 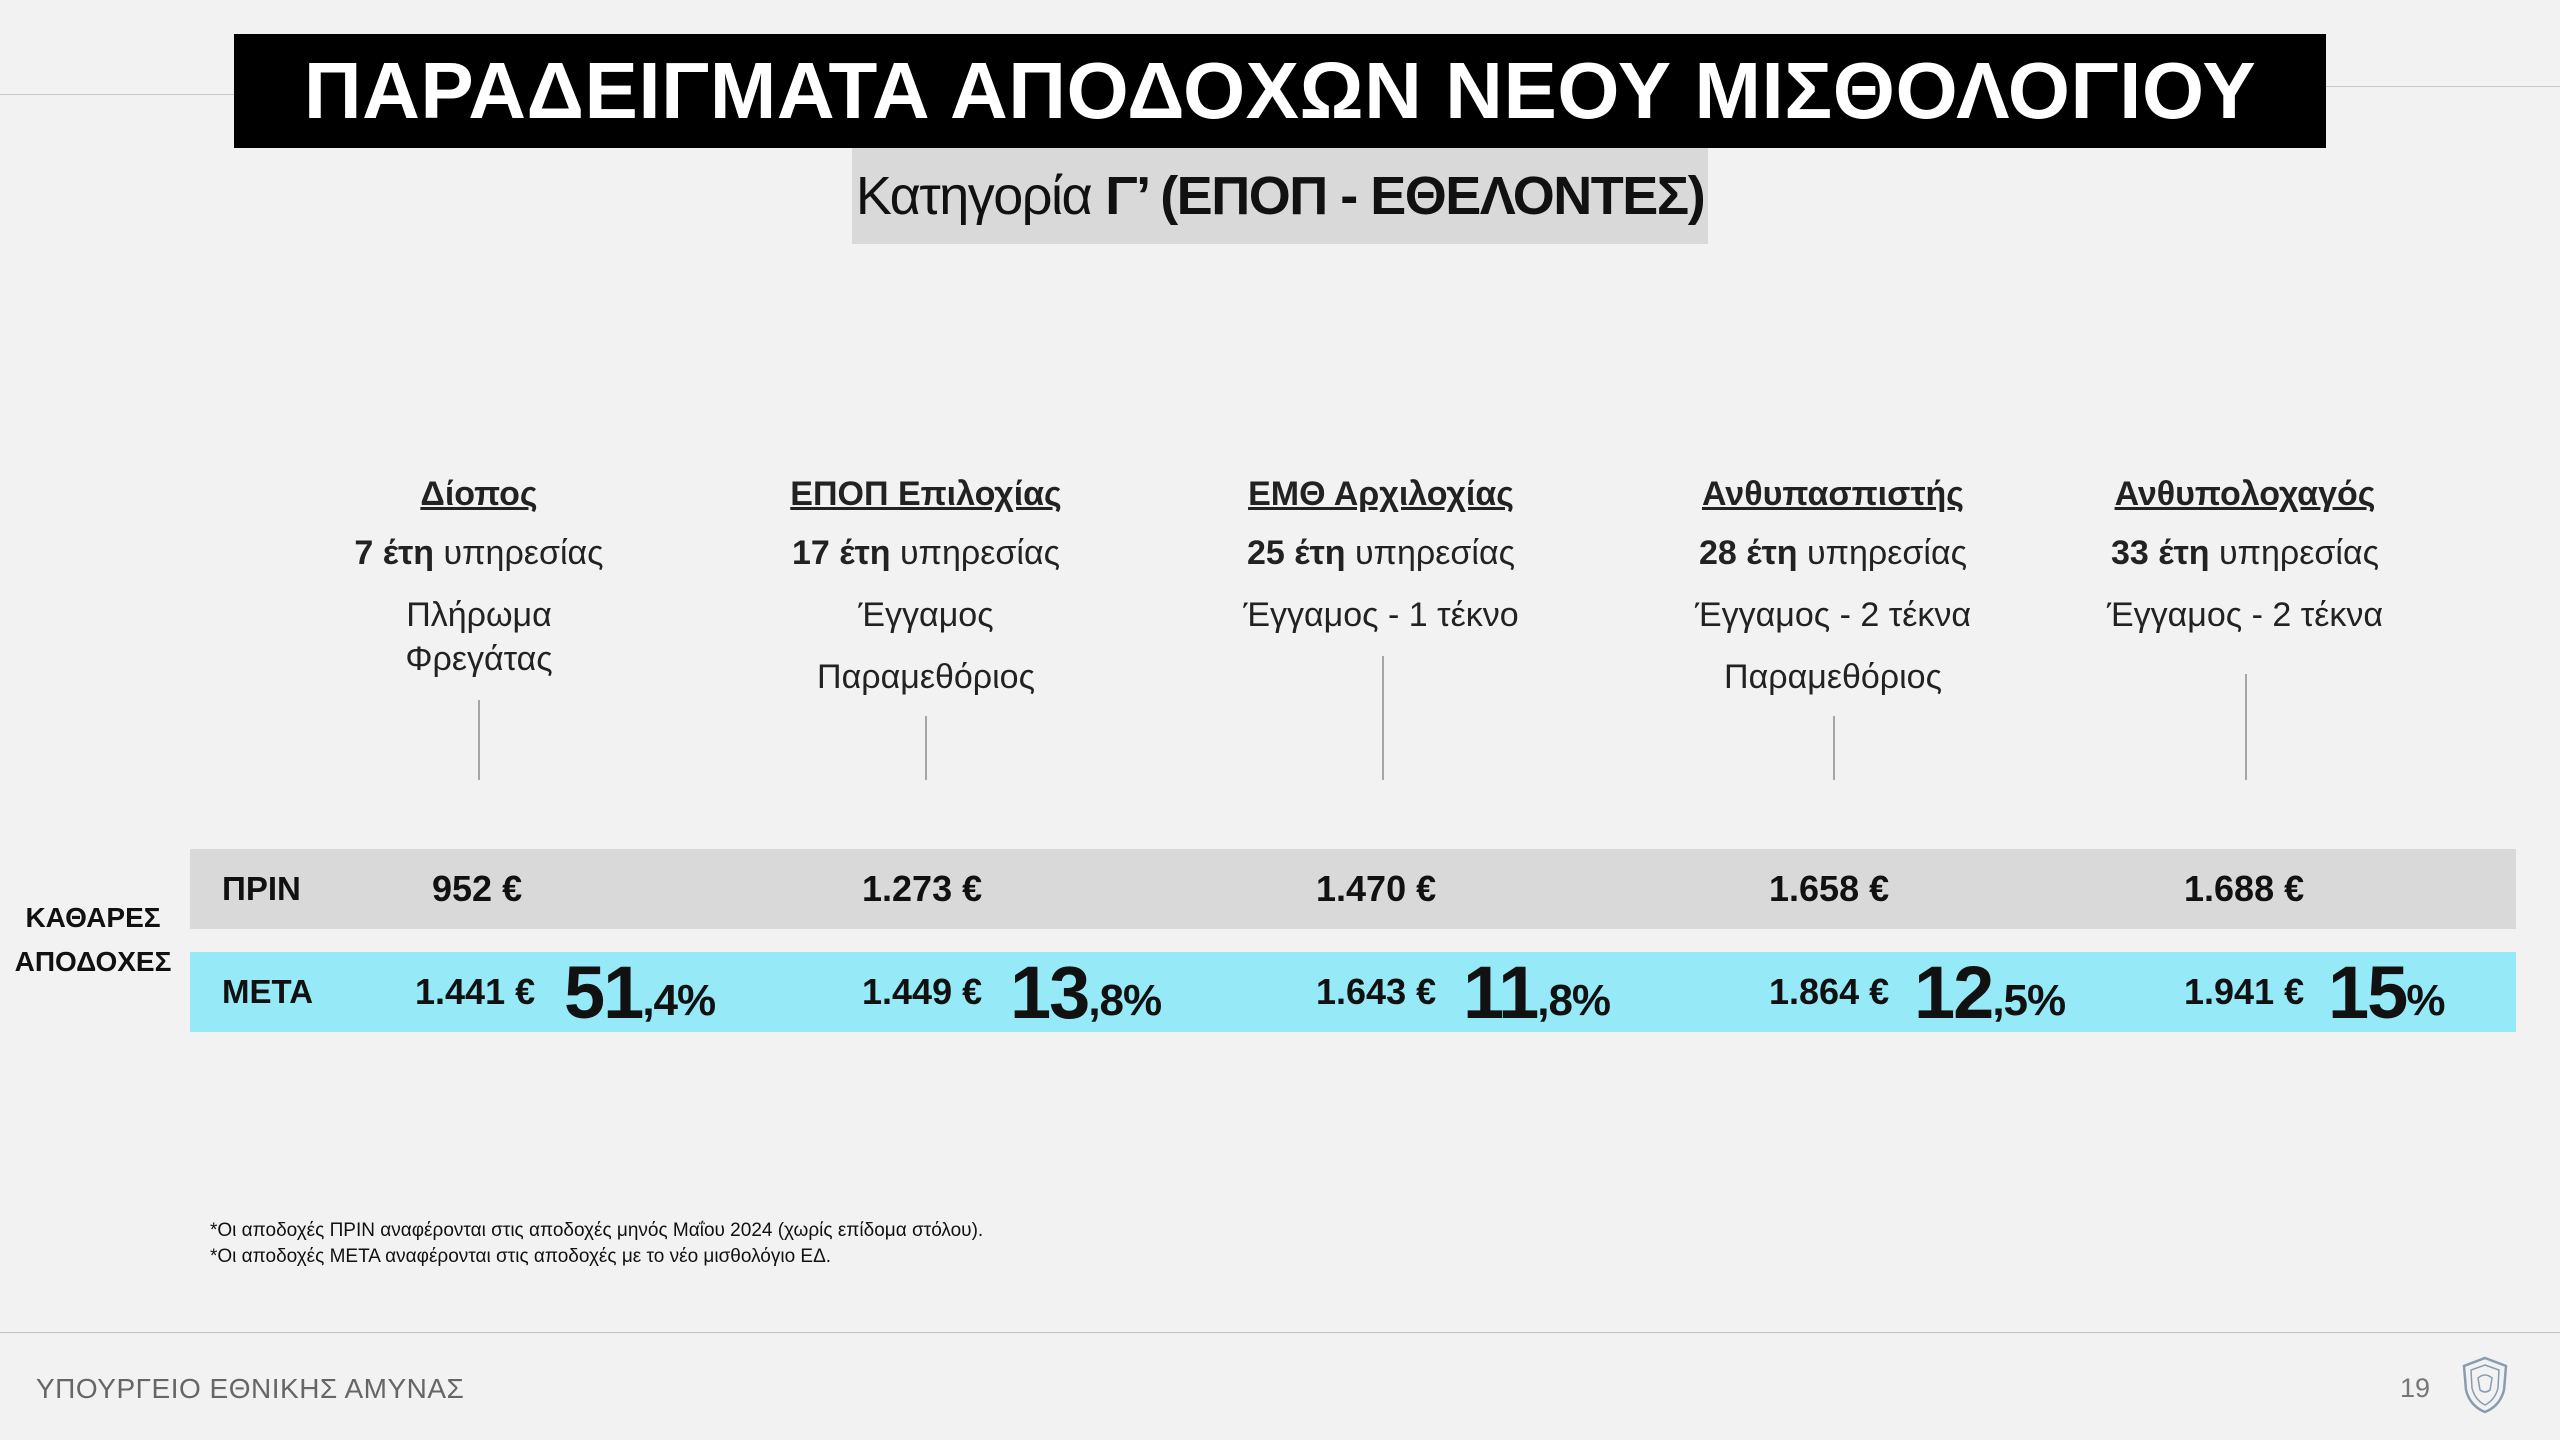 I want to click on subtitle-prefix: Κατηγορία, so click(x=974, y=196).